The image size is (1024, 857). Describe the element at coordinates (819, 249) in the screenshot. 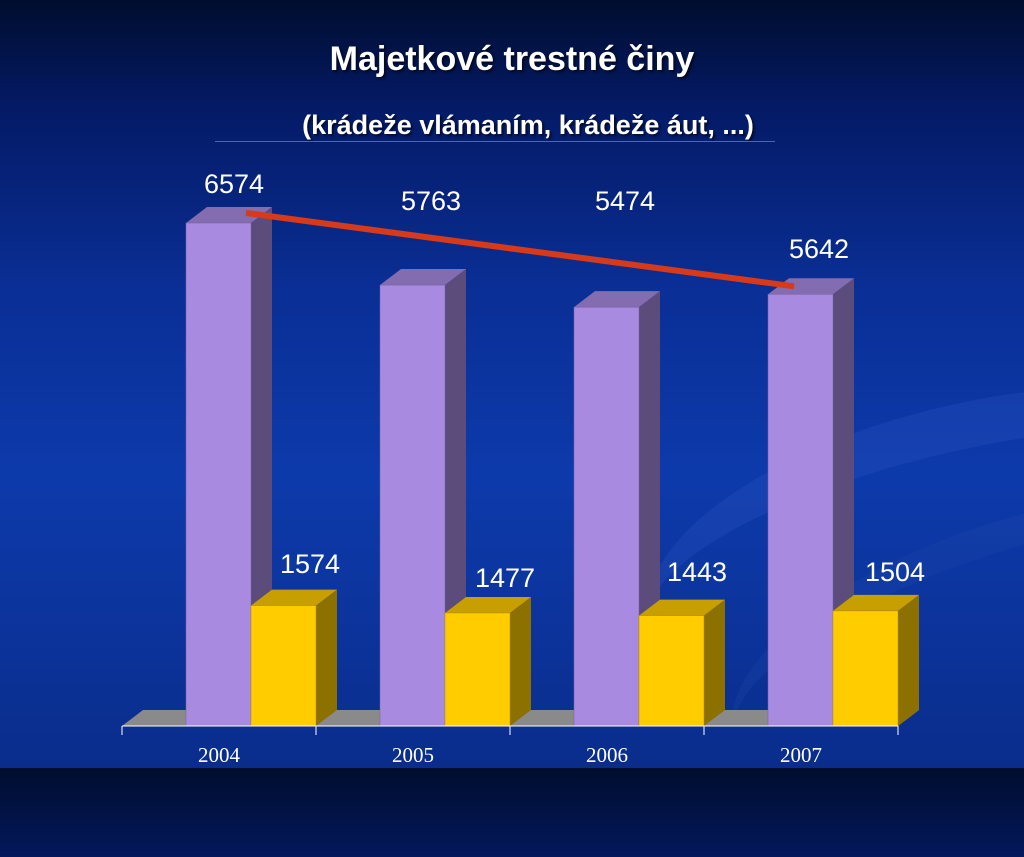

I see `data-label: 5642` at that location.